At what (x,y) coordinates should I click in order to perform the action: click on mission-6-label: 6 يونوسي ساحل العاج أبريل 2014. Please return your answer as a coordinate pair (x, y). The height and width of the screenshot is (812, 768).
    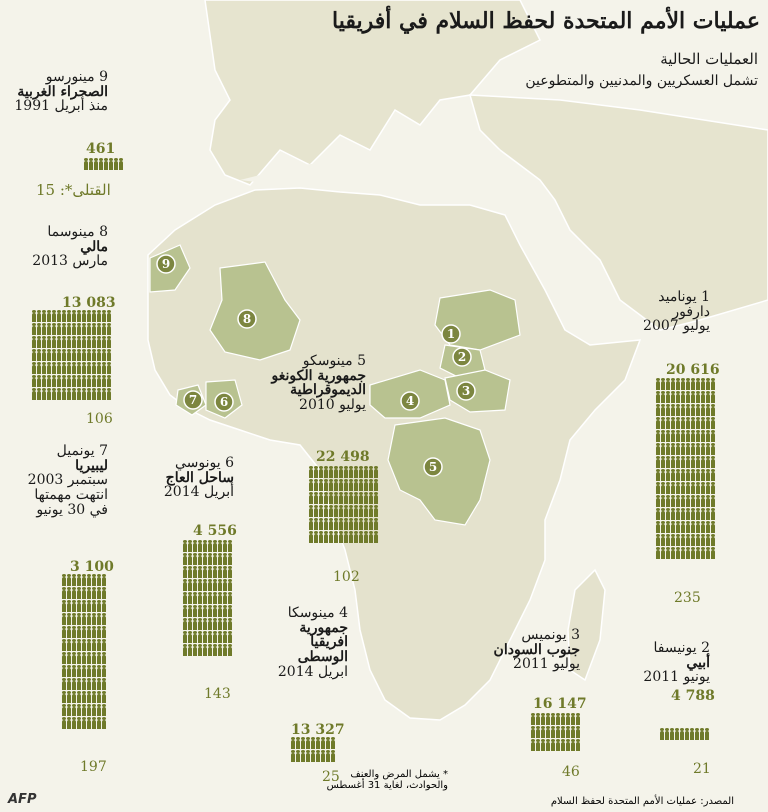
    Looking at the image, I should click on (198, 478).